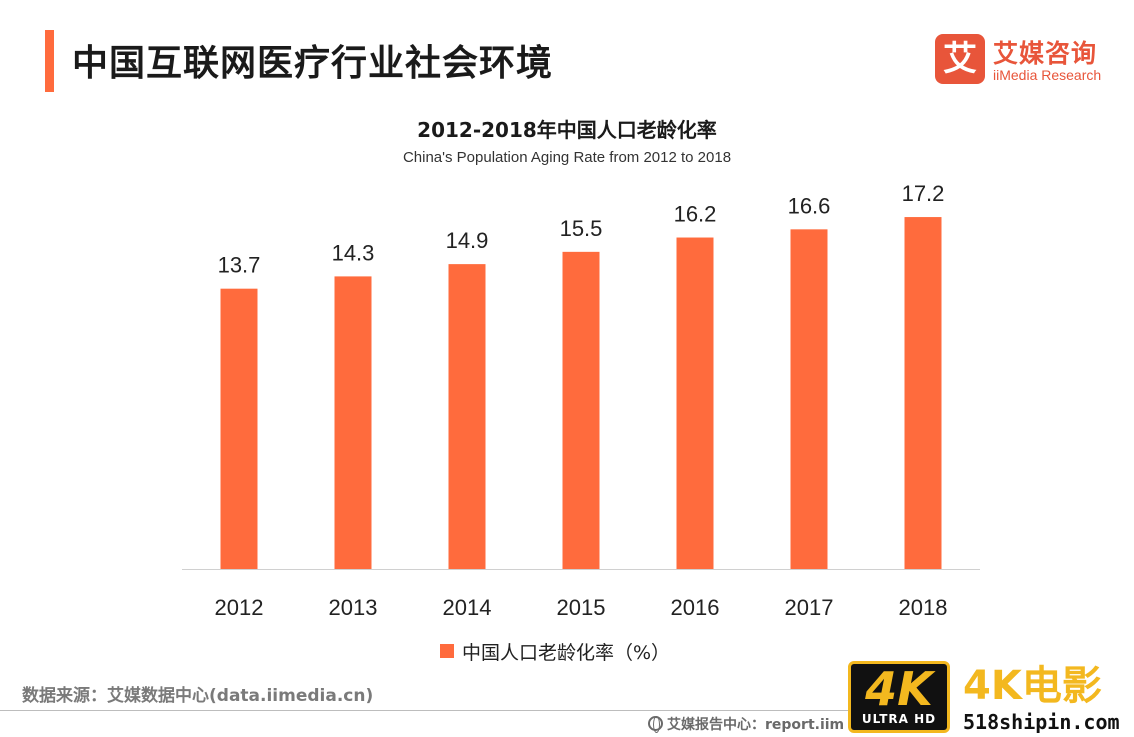 This screenshot has width=1134, height=737. I want to click on x-tick-label-2014: 2014, so click(467, 607).